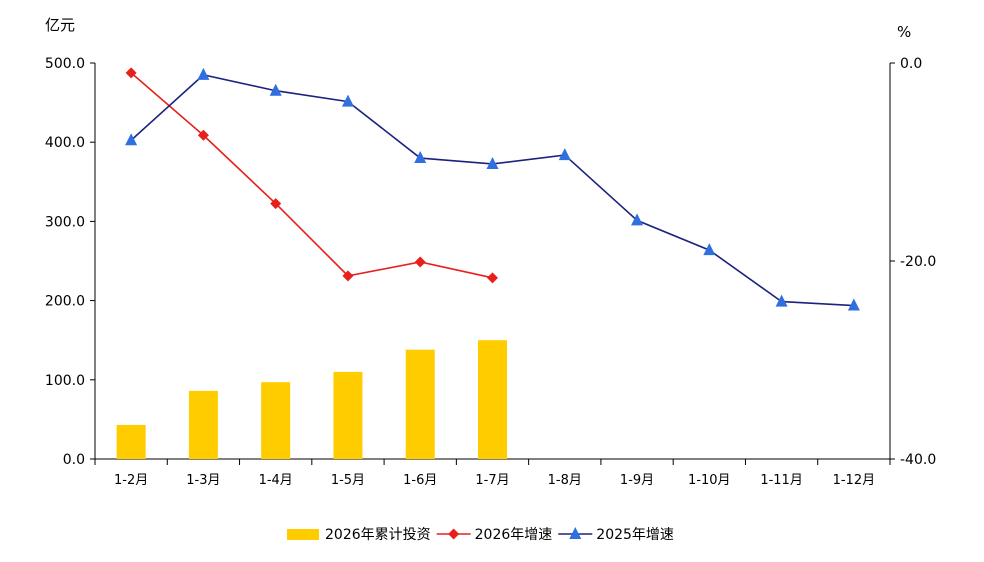 This screenshot has height=562, width=984. I want to click on bar-series, so click(311, 399).